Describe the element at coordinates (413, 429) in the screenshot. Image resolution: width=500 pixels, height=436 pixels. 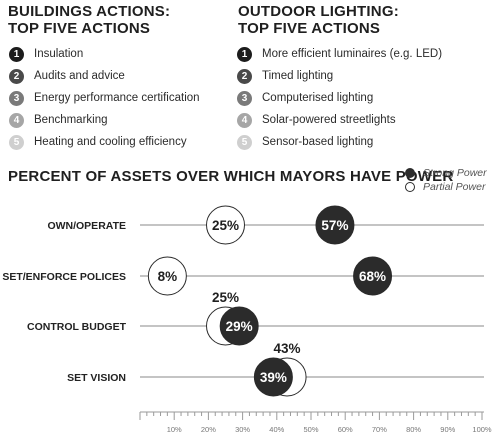
I see `x-tick-label: 80%` at that location.